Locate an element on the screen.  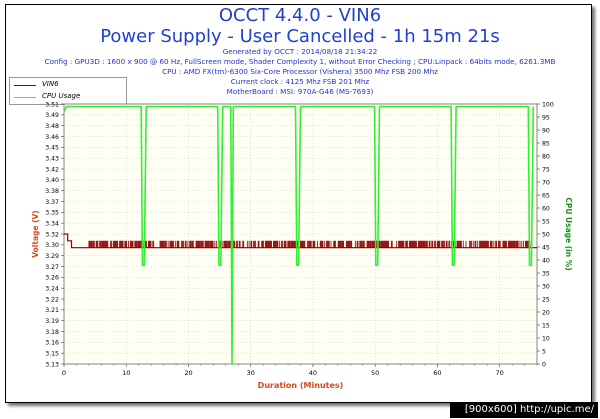
info-generated: Generated by OCCT : 2014/08/18 21:34:22 is located at coordinates (300, 51).